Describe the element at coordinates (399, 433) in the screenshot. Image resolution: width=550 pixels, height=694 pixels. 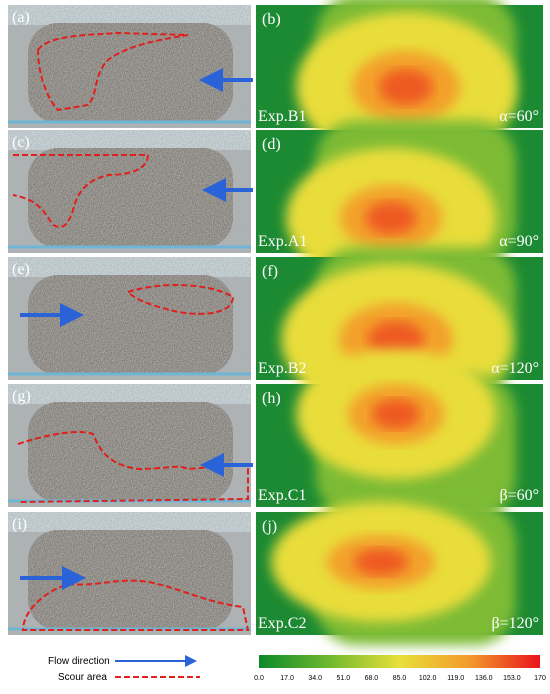
I see `heatmap-panel: (h) Exp.C1 β=60°` at that location.